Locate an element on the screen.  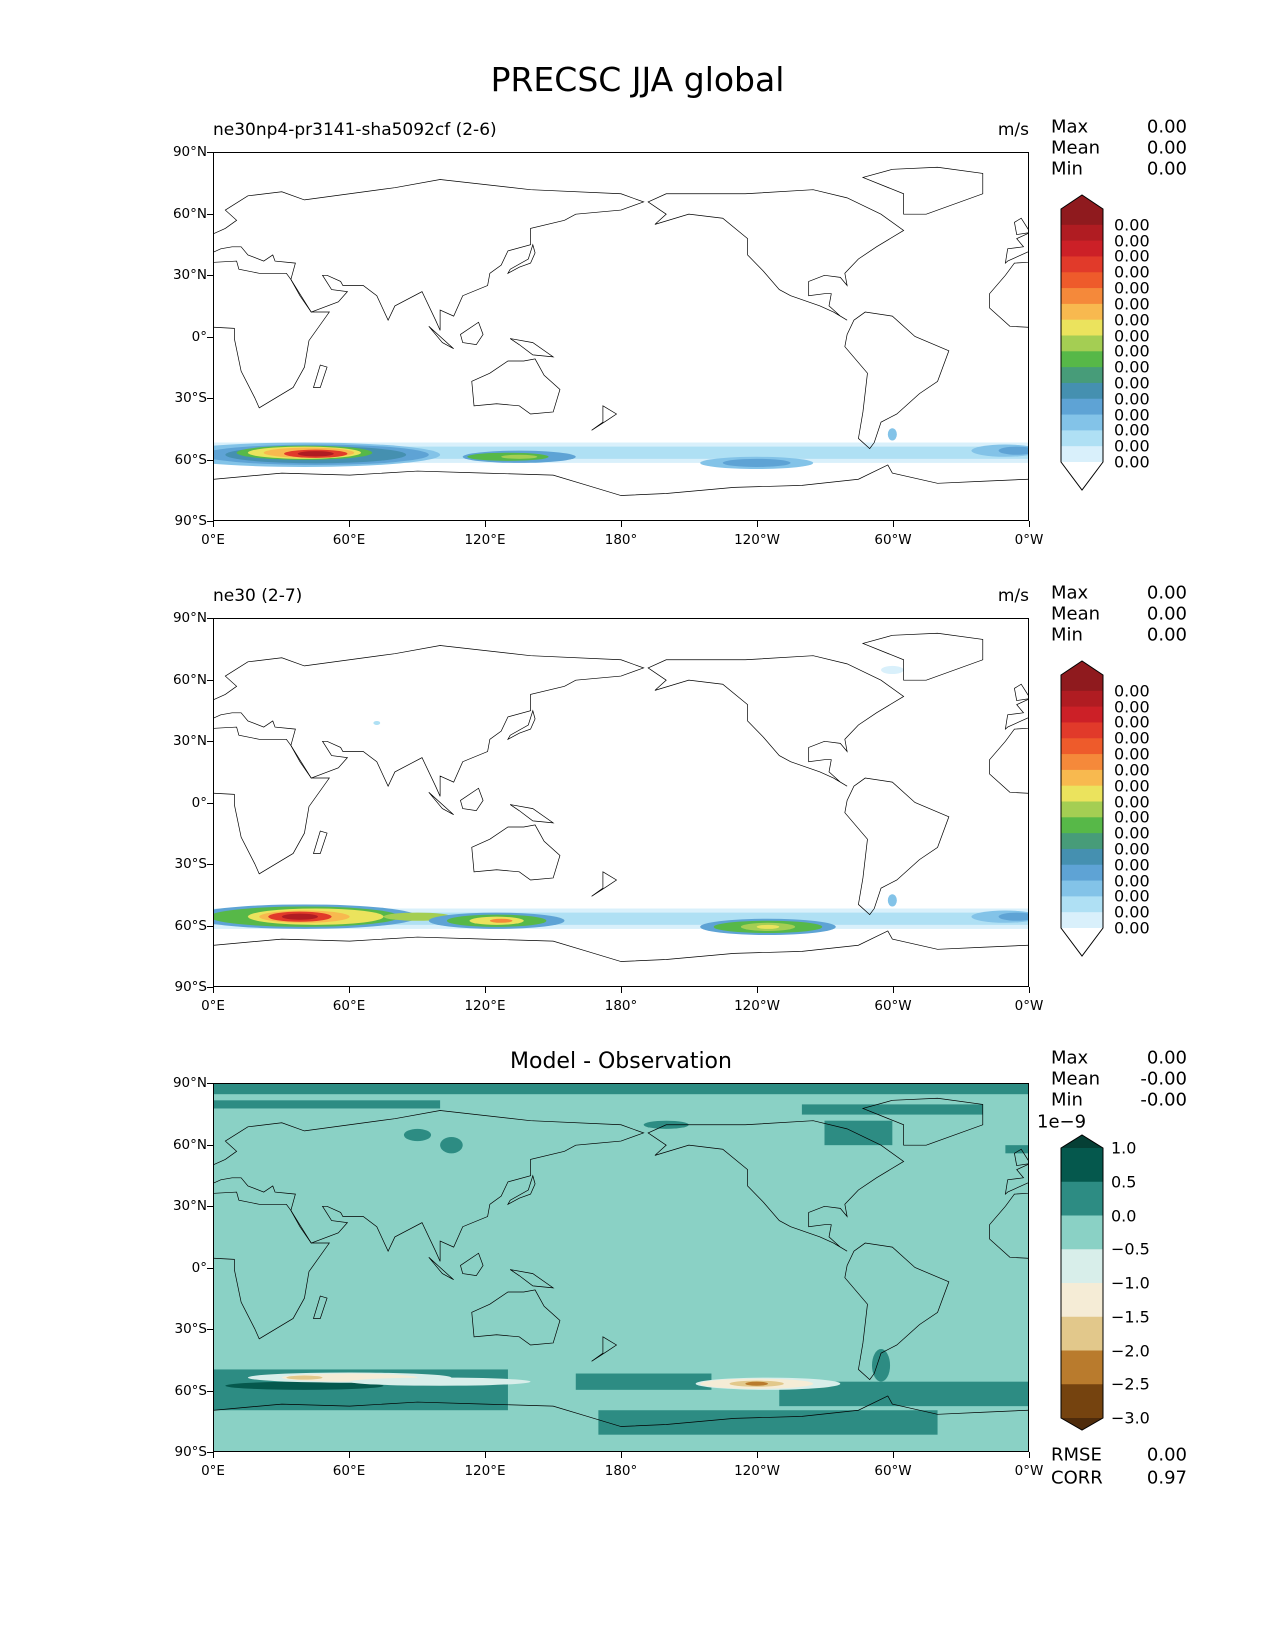
coastline-sumatra is located at coordinates (441, 1268).